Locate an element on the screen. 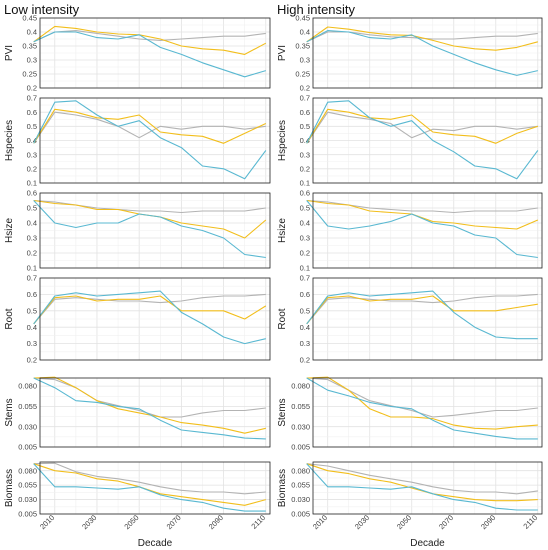 The height and width of the screenshot is (550, 548). panel-root-low: 0.2 0.3 0.4 0.5 0.6 0.7 Root is located at coordinates (137, 319).